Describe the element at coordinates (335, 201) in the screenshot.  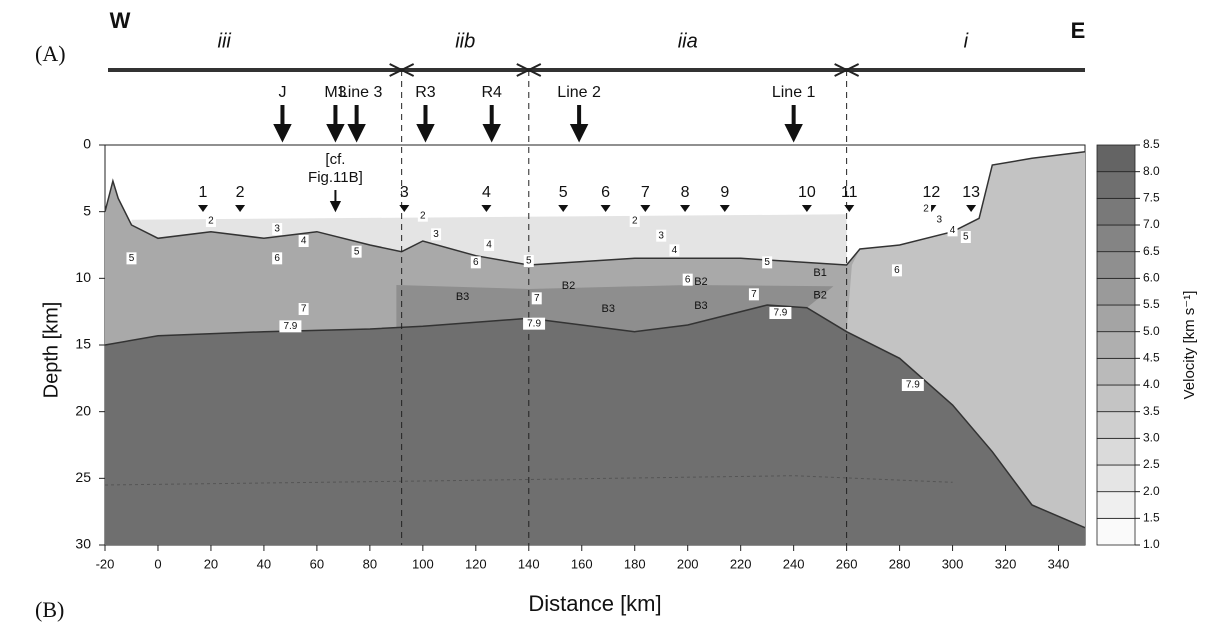
I see `note-arrow` at that location.